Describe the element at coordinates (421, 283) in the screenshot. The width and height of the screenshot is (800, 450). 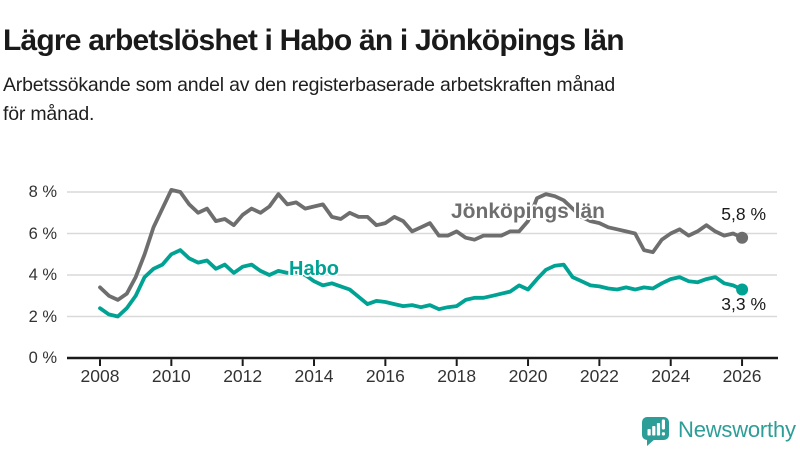
I see `series-line-habo` at that location.